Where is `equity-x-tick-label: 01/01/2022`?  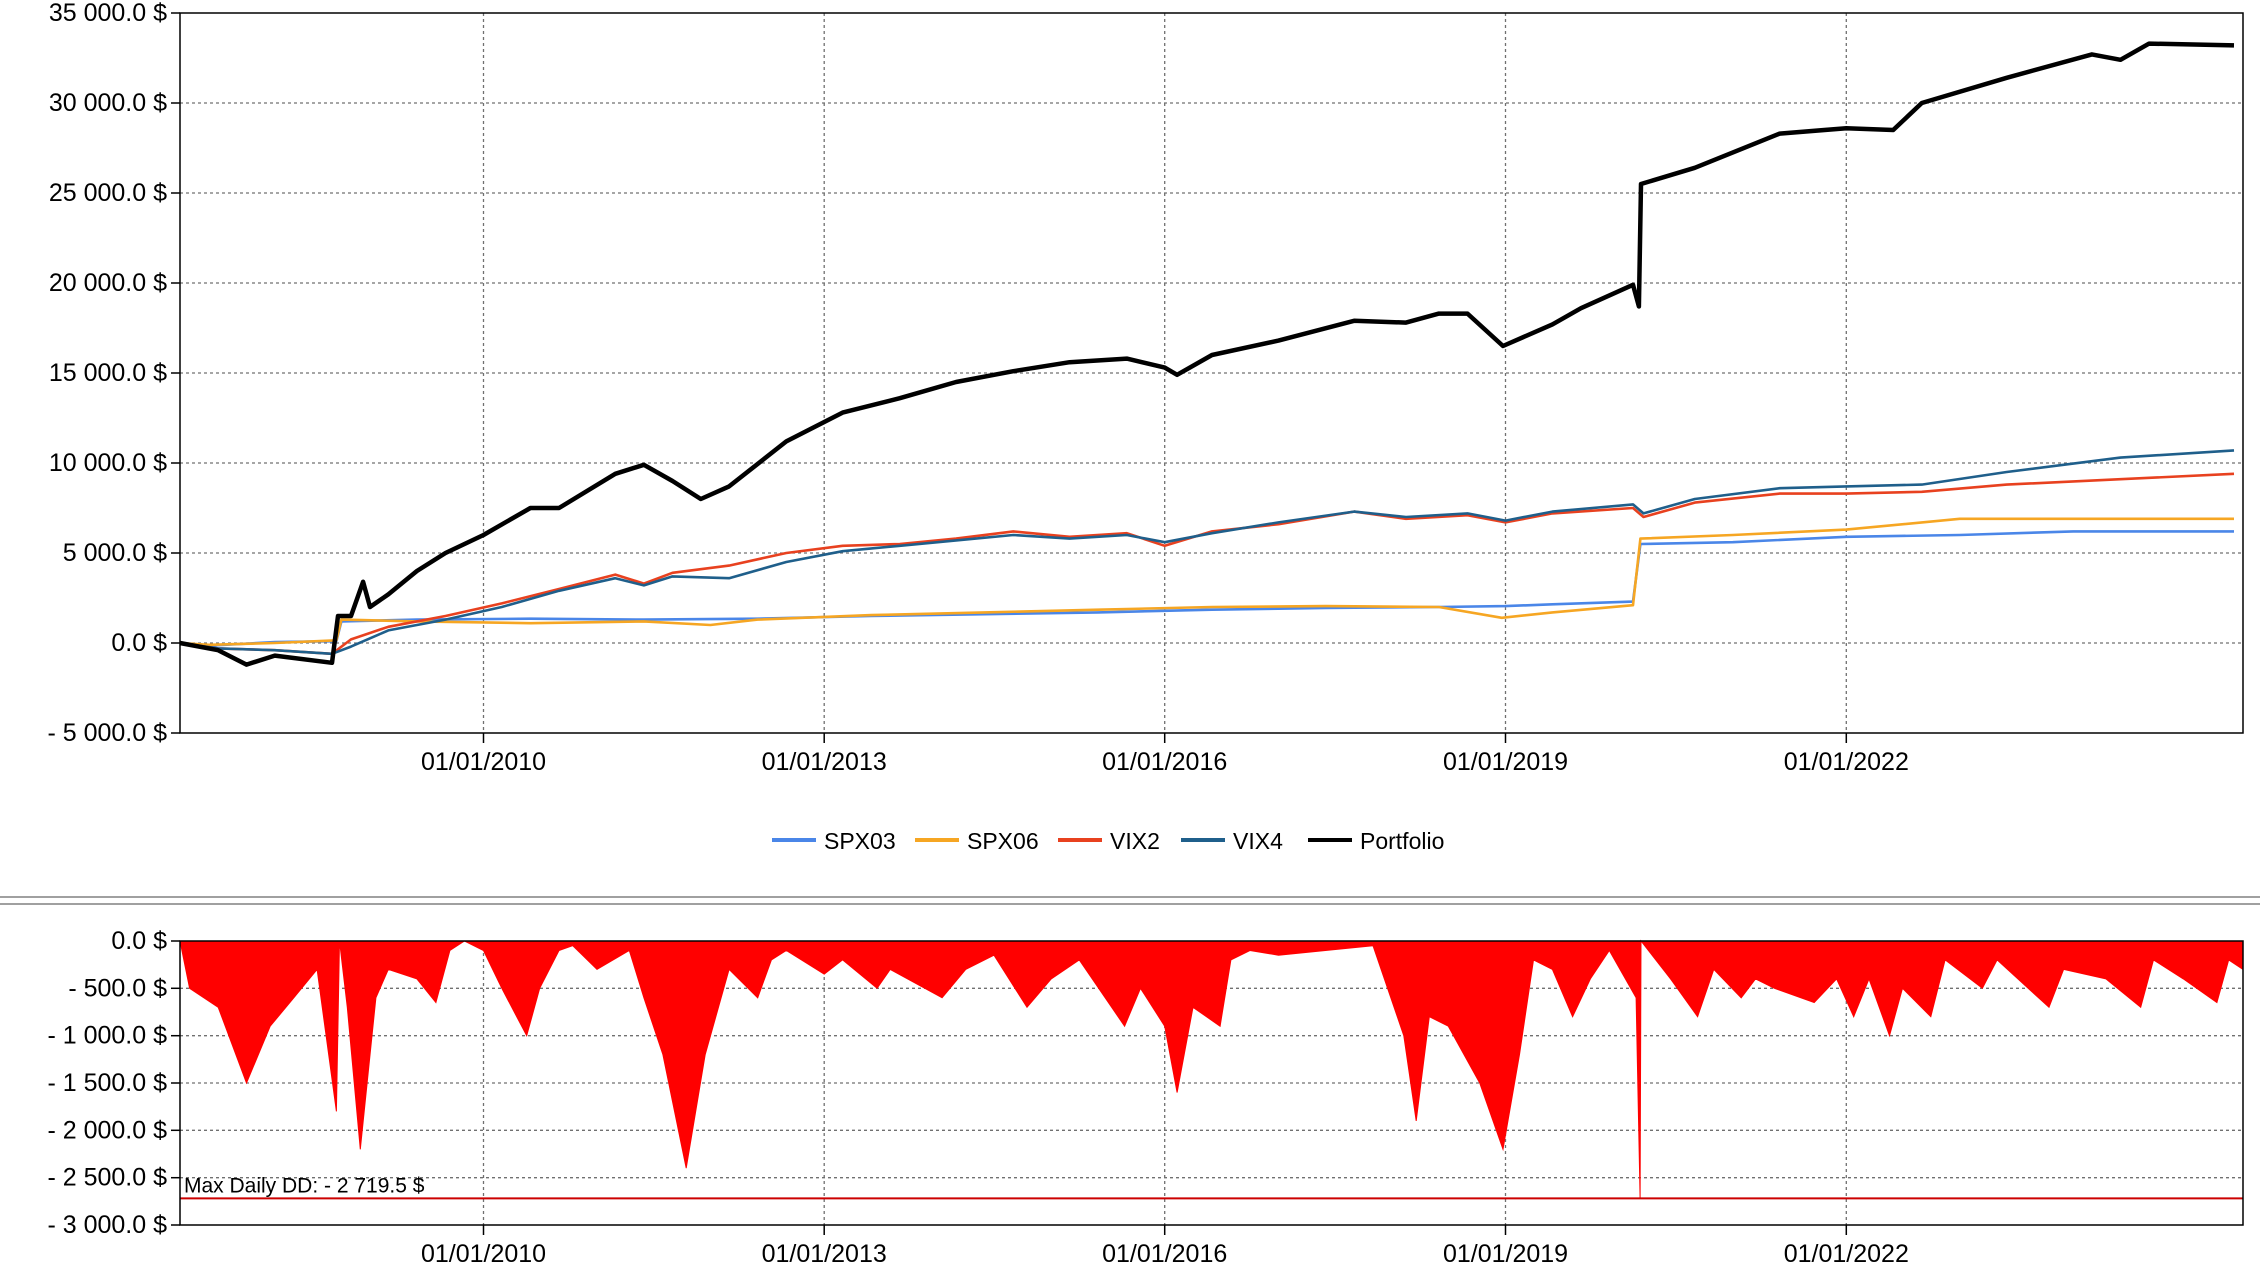
equity-x-tick-label: 01/01/2022 is located at coordinates (1846, 762).